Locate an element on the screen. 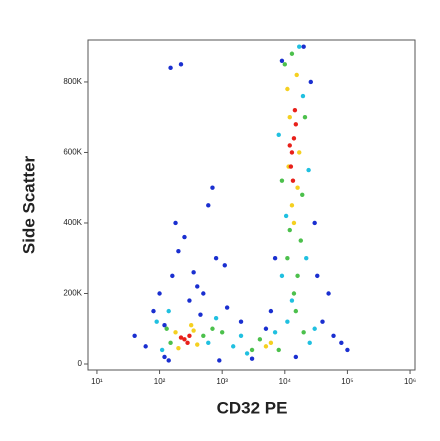  y-tick-label: 400K is located at coordinates (72, 222).